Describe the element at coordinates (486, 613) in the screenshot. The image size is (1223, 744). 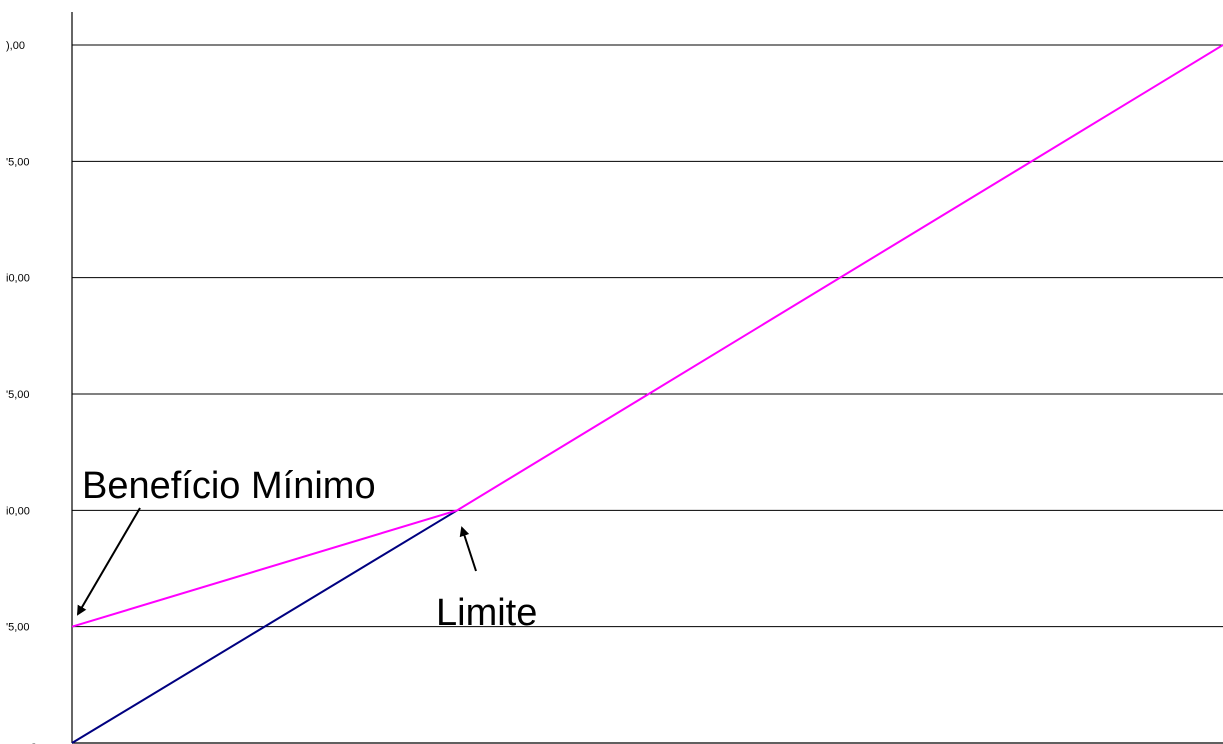
I see `annotation-label: Limite` at that location.